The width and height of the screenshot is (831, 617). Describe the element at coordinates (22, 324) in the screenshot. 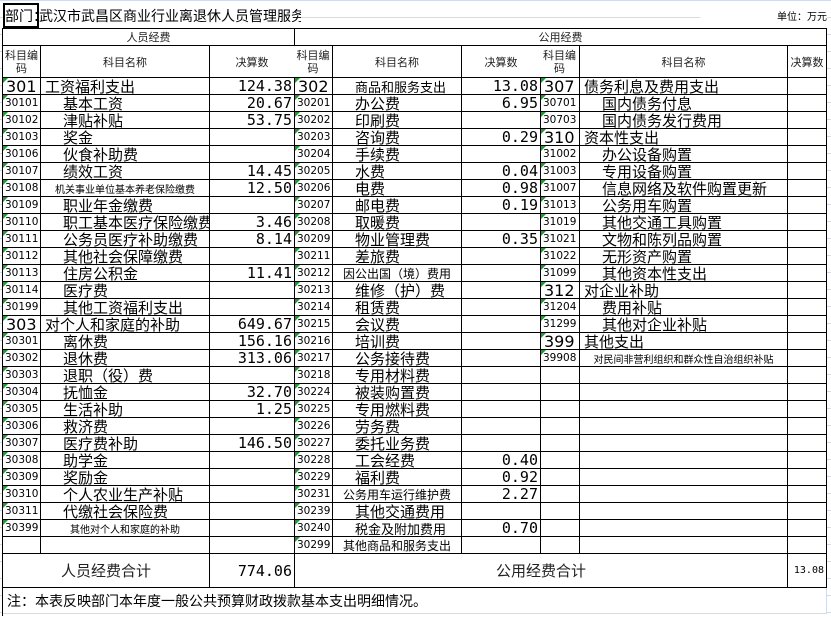

I see `row-code: 303` at that location.